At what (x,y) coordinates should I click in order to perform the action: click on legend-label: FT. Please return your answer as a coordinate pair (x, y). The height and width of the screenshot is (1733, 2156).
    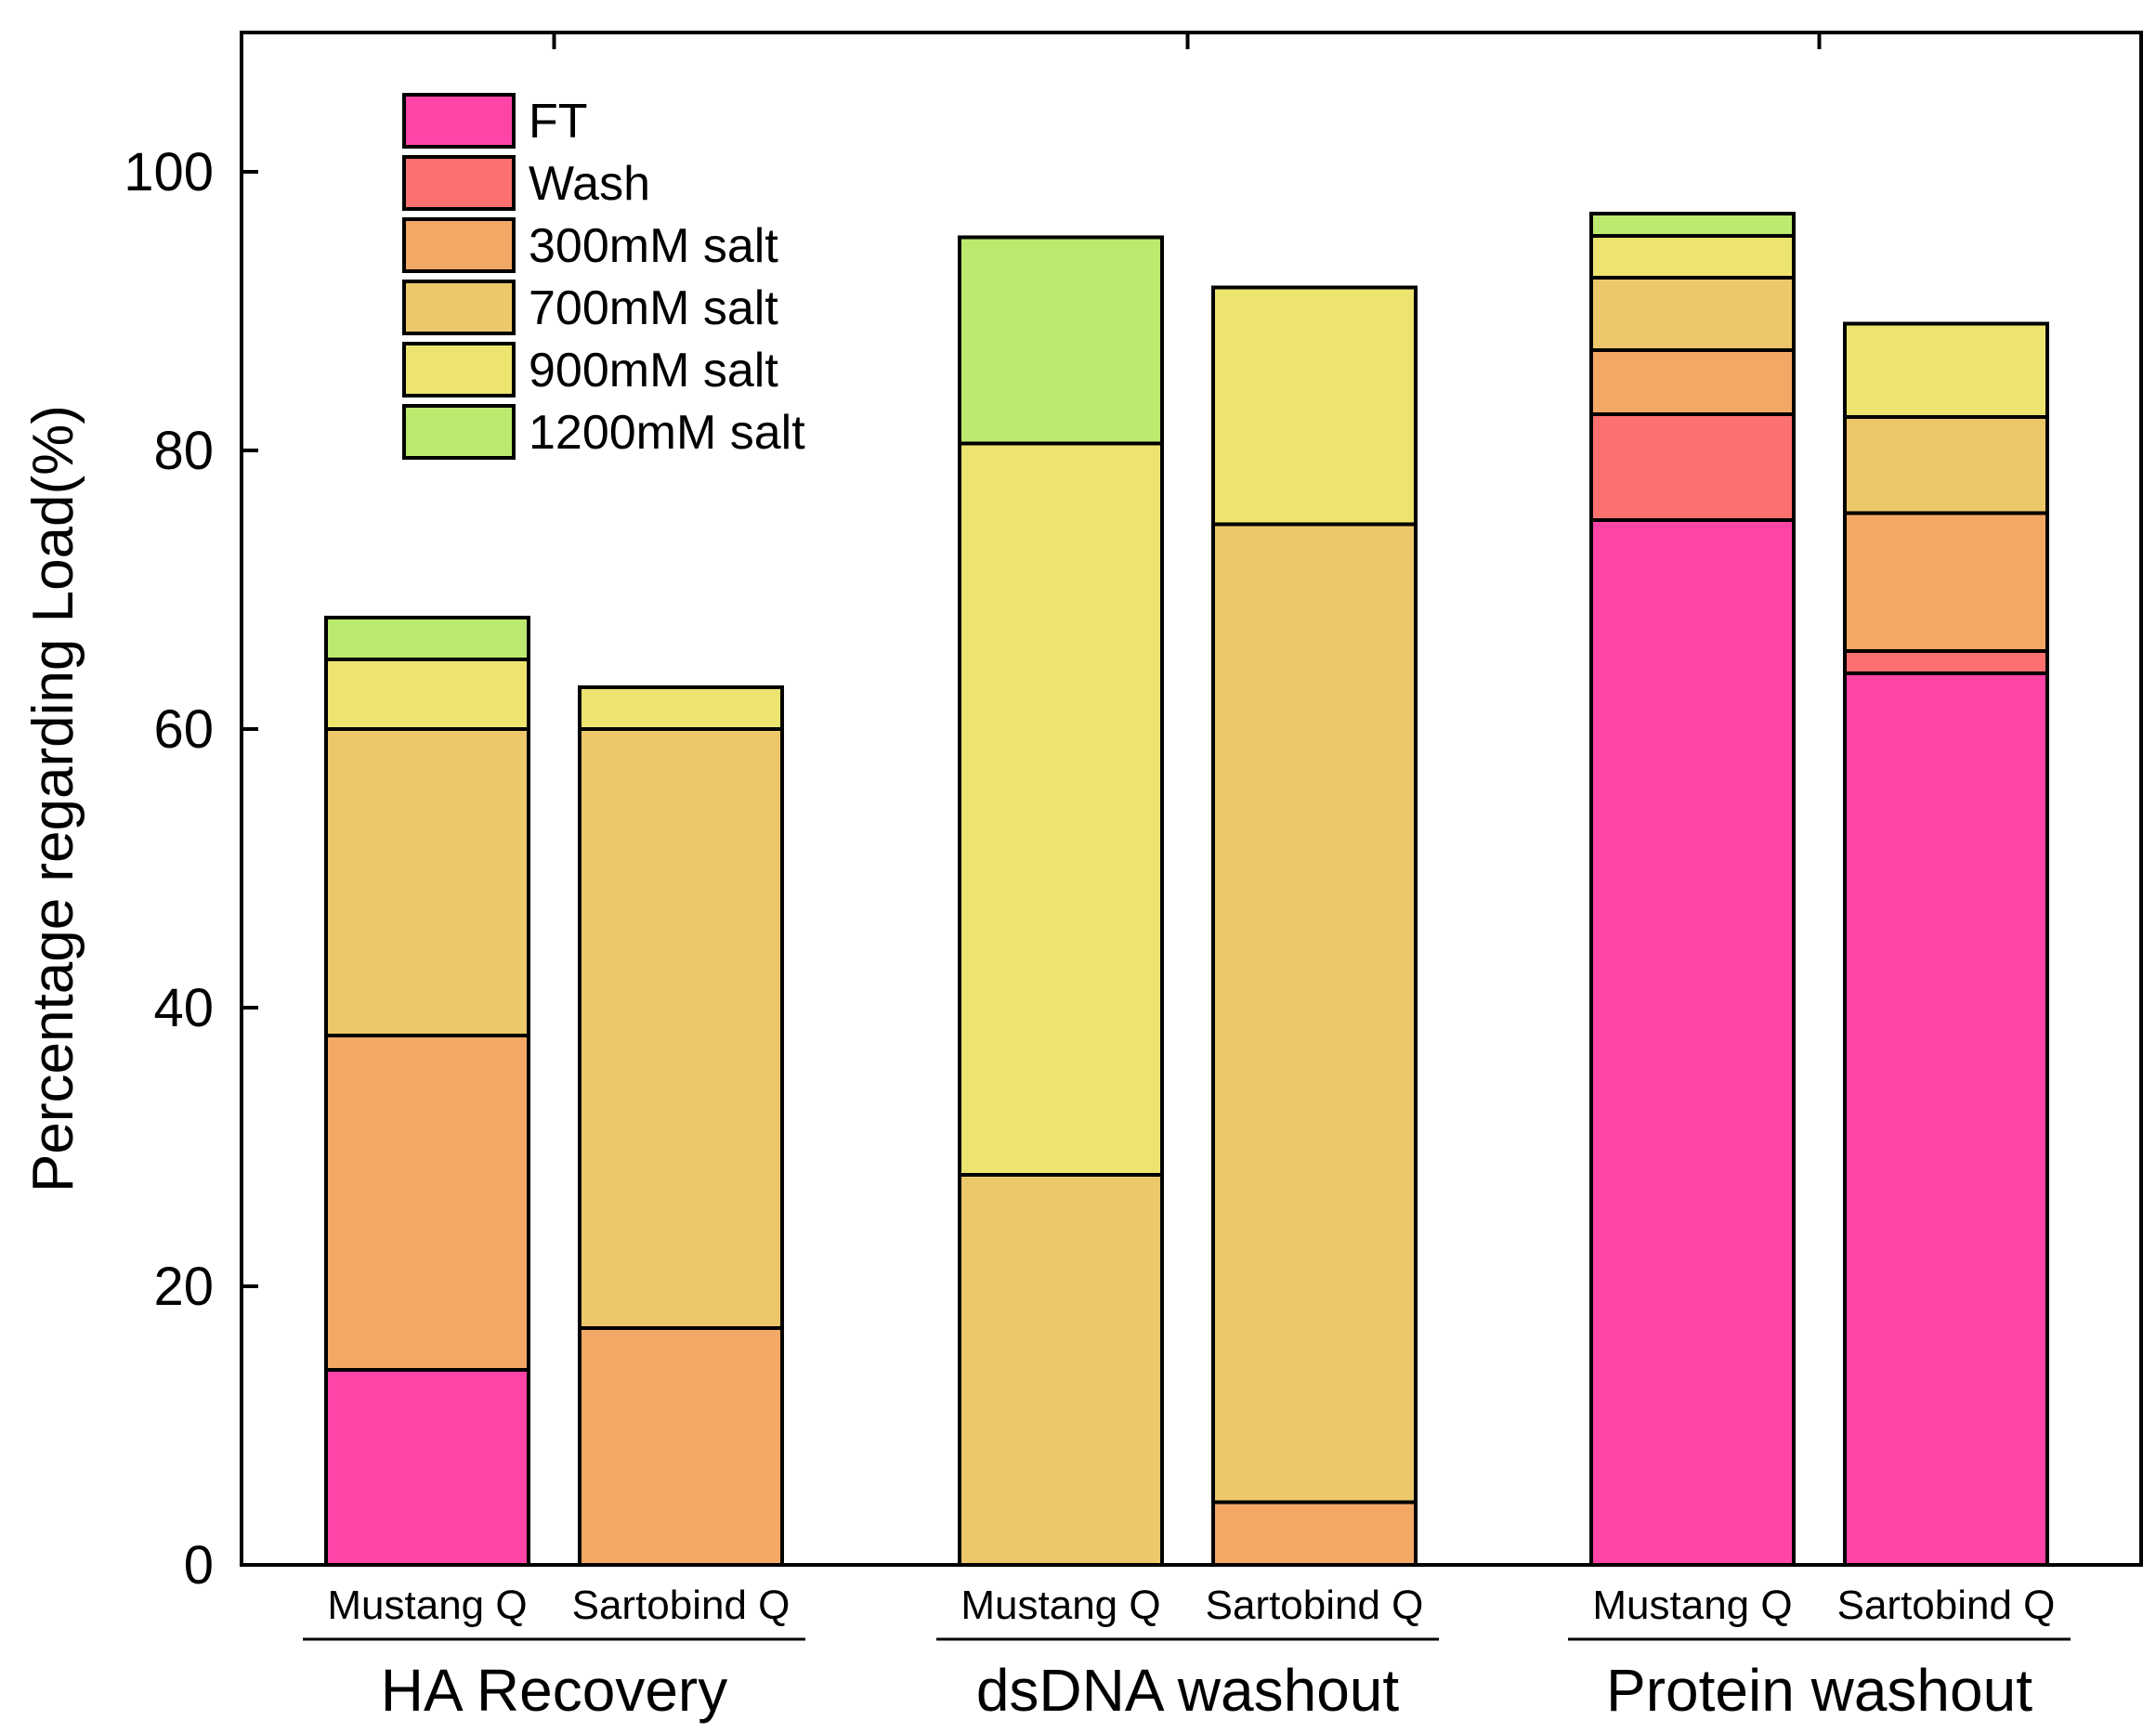
    Looking at the image, I should click on (558, 122).